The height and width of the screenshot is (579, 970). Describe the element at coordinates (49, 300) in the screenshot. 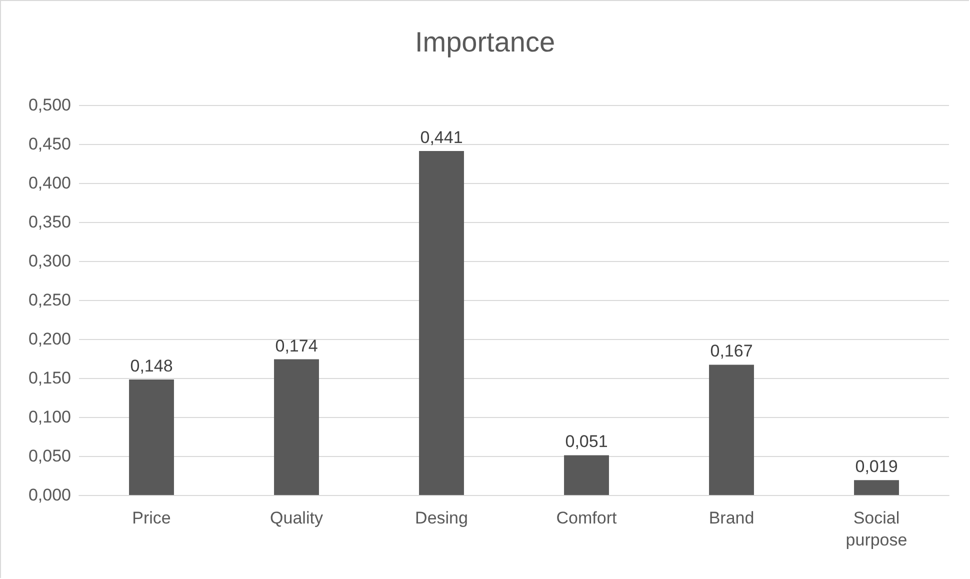

I see `y-tick-label: 0,250` at that location.